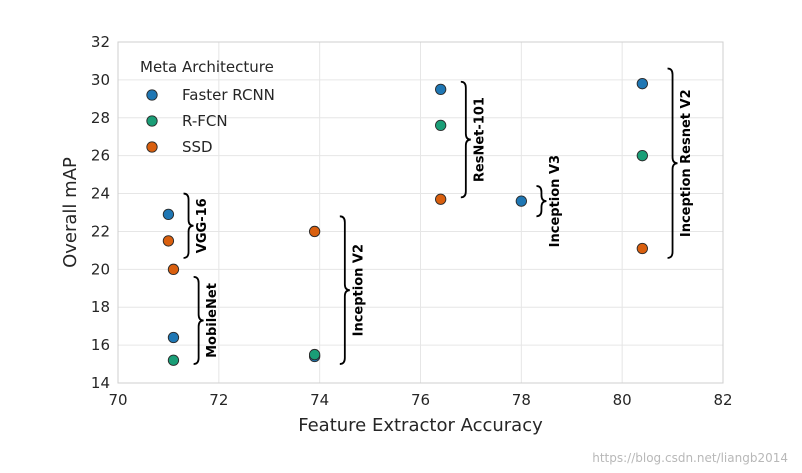  What do you see at coordinates (212, 320) in the screenshot?
I see `annotation-label: MobileNet` at bounding box center [212, 320].